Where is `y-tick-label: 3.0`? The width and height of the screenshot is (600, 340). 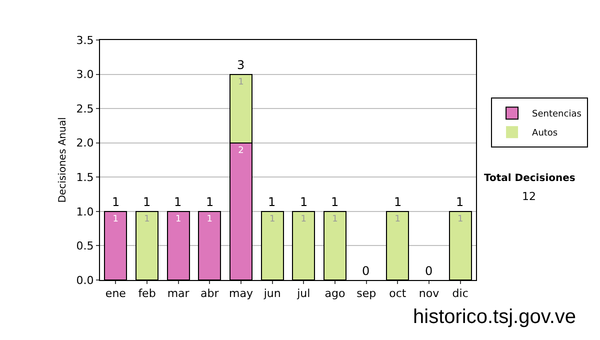 y-tick-label: 3.0 is located at coordinates (85, 75).